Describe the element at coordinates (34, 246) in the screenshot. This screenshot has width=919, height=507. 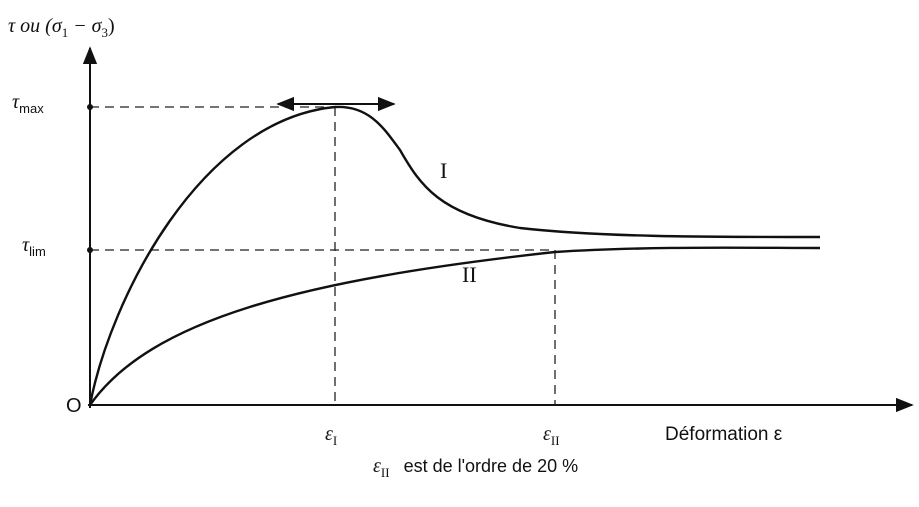
I see `tau-lim-label: τlim` at that location.